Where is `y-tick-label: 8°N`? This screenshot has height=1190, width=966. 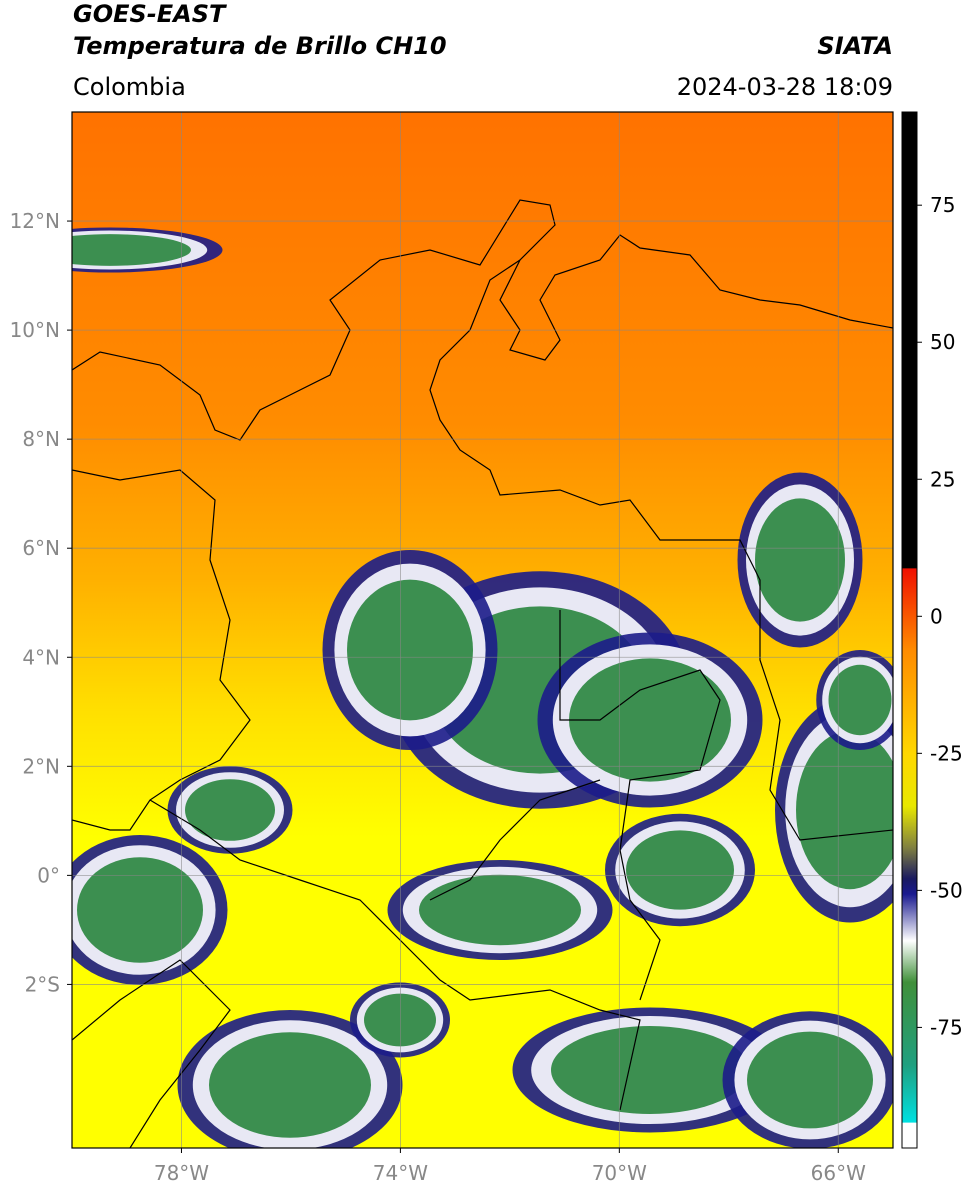 y-tick-label: 8°N is located at coordinates (41, 439).